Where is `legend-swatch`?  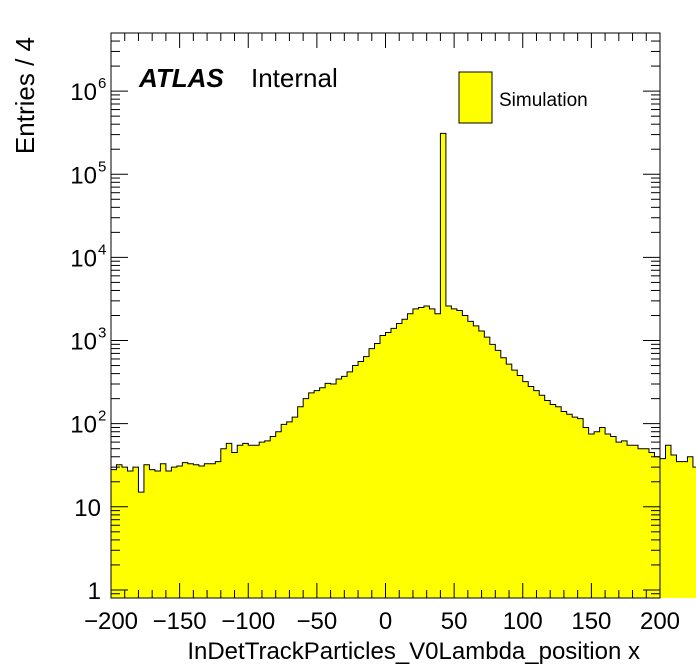
legend-swatch is located at coordinates (475, 97).